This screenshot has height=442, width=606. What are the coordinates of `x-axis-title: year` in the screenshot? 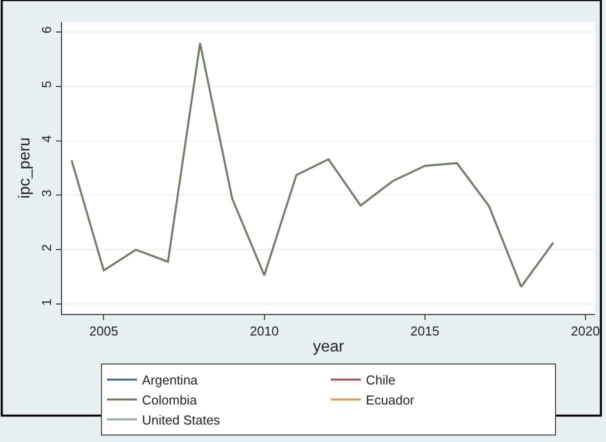 It's located at (328, 347).